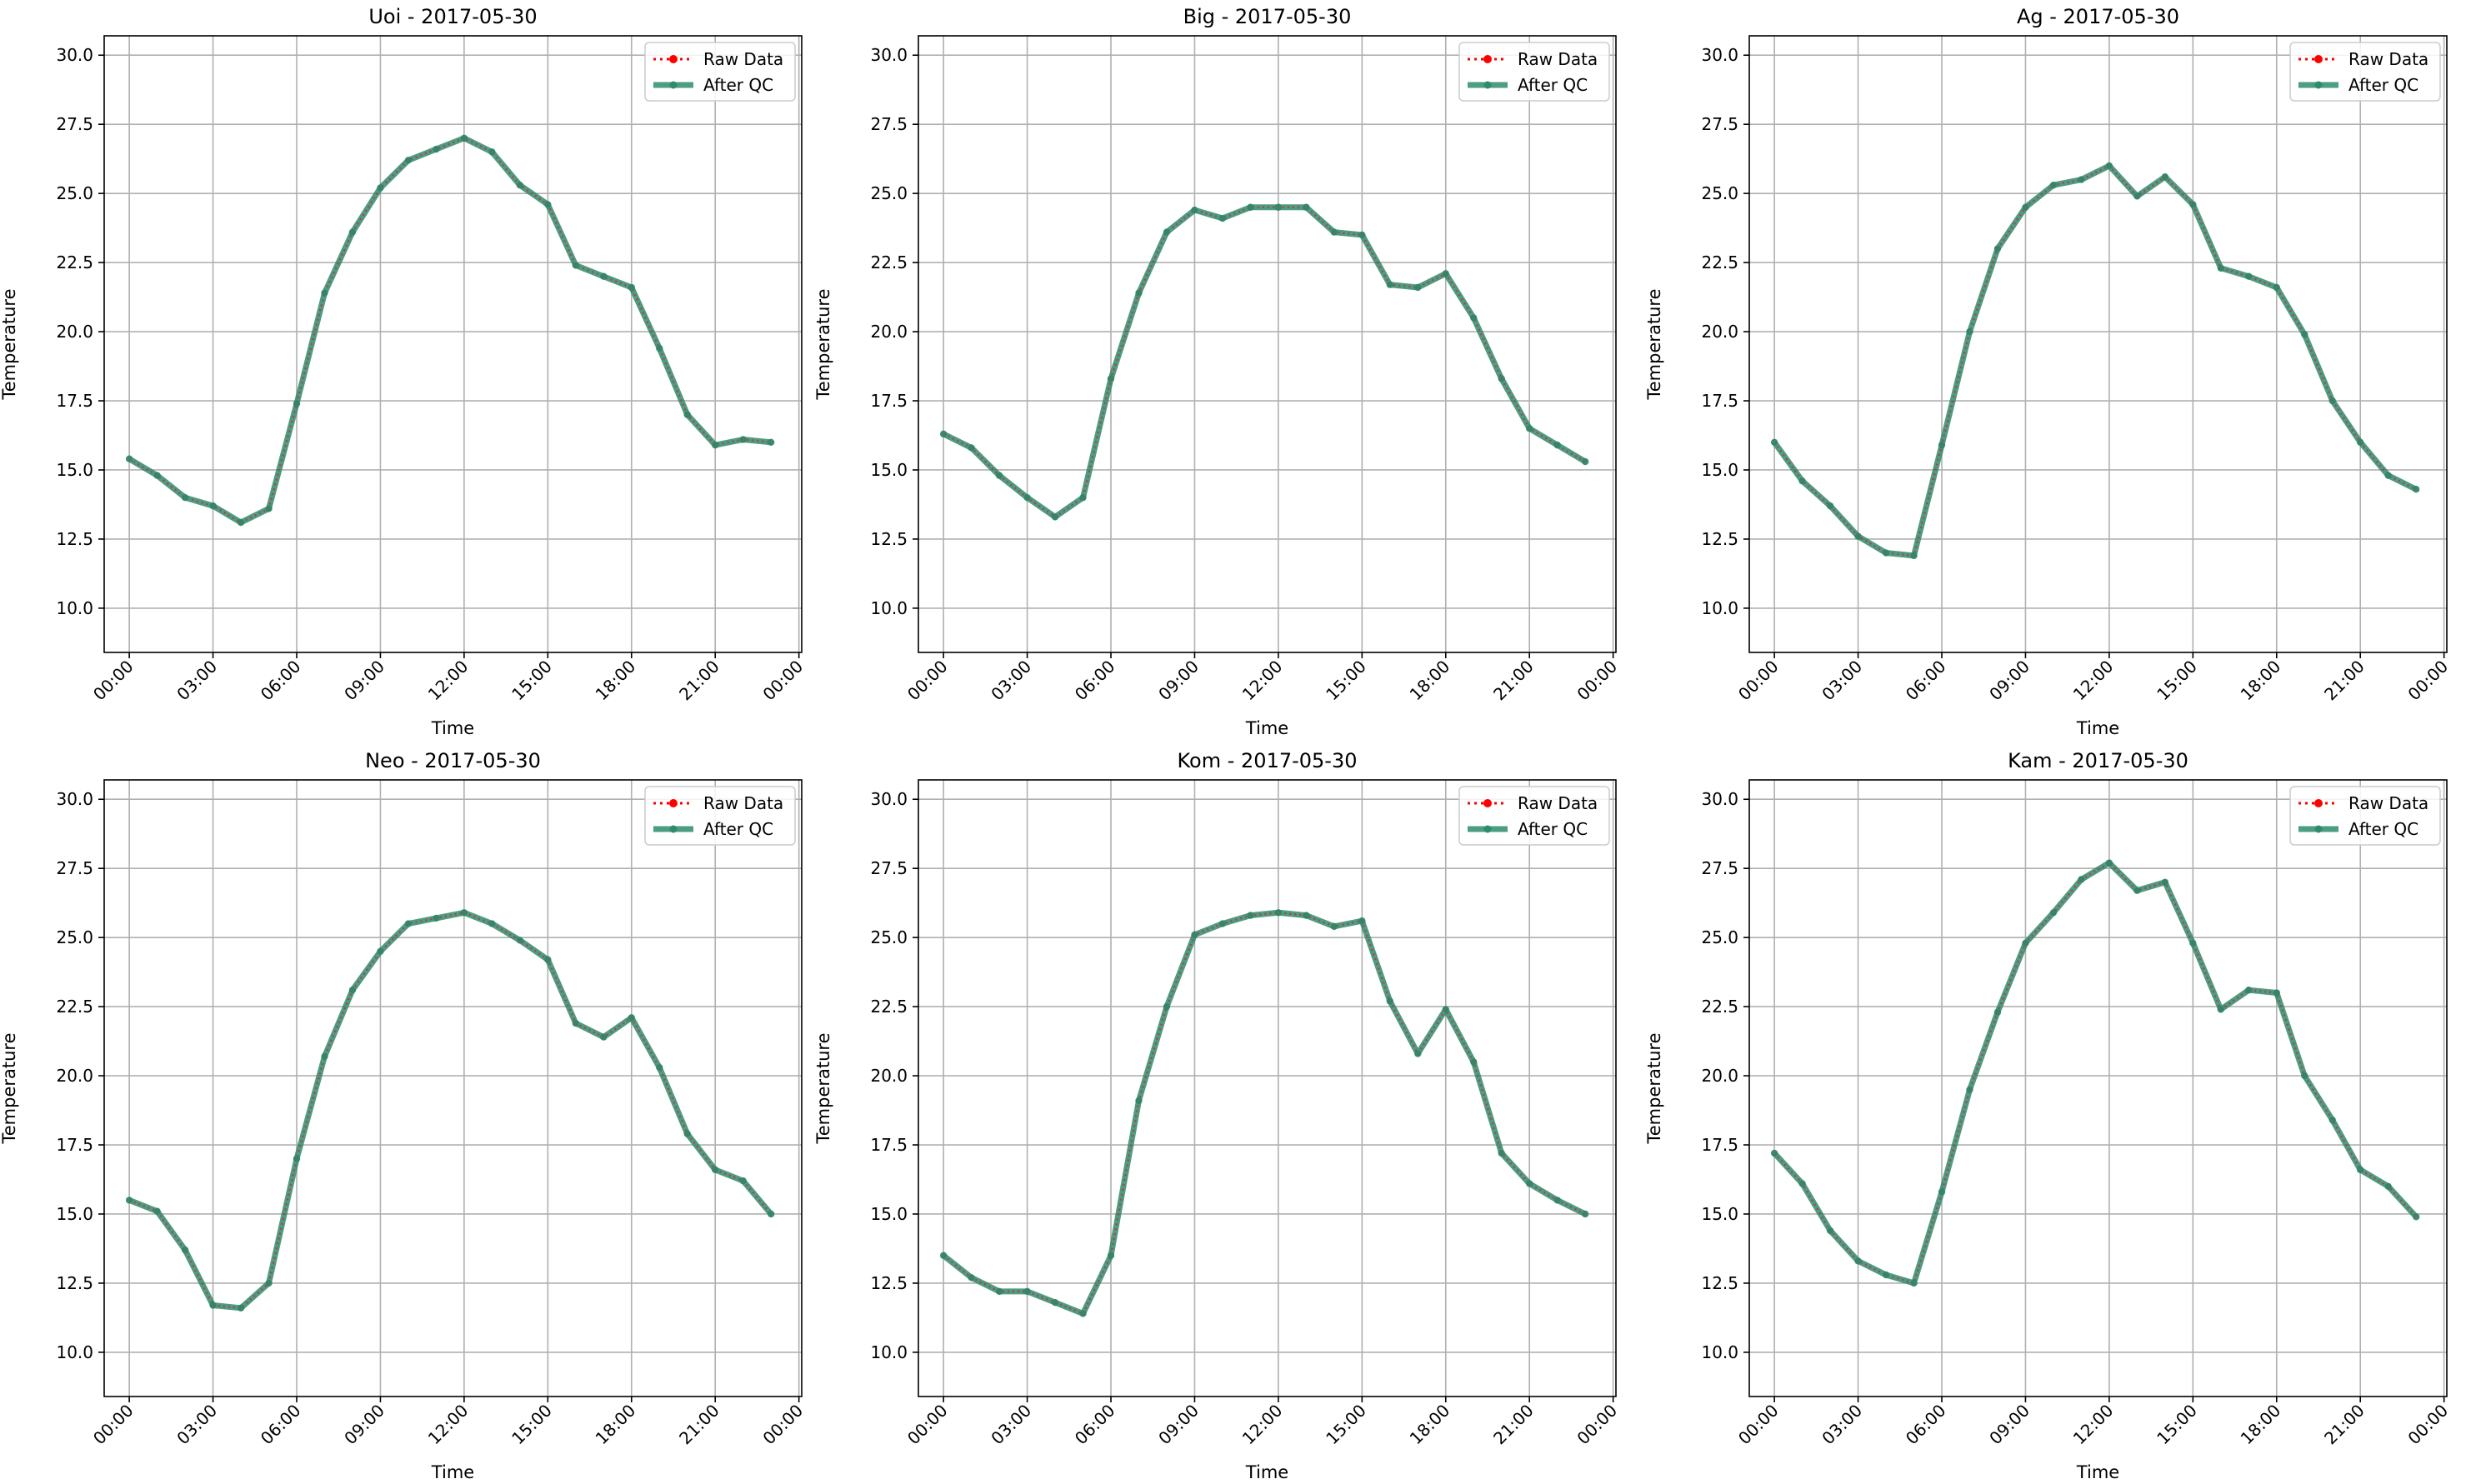 The image size is (2486, 1484). What do you see at coordinates (889, 1214) in the screenshot?
I see `y-tick-label: 15.0` at bounding box center [889, 1214].